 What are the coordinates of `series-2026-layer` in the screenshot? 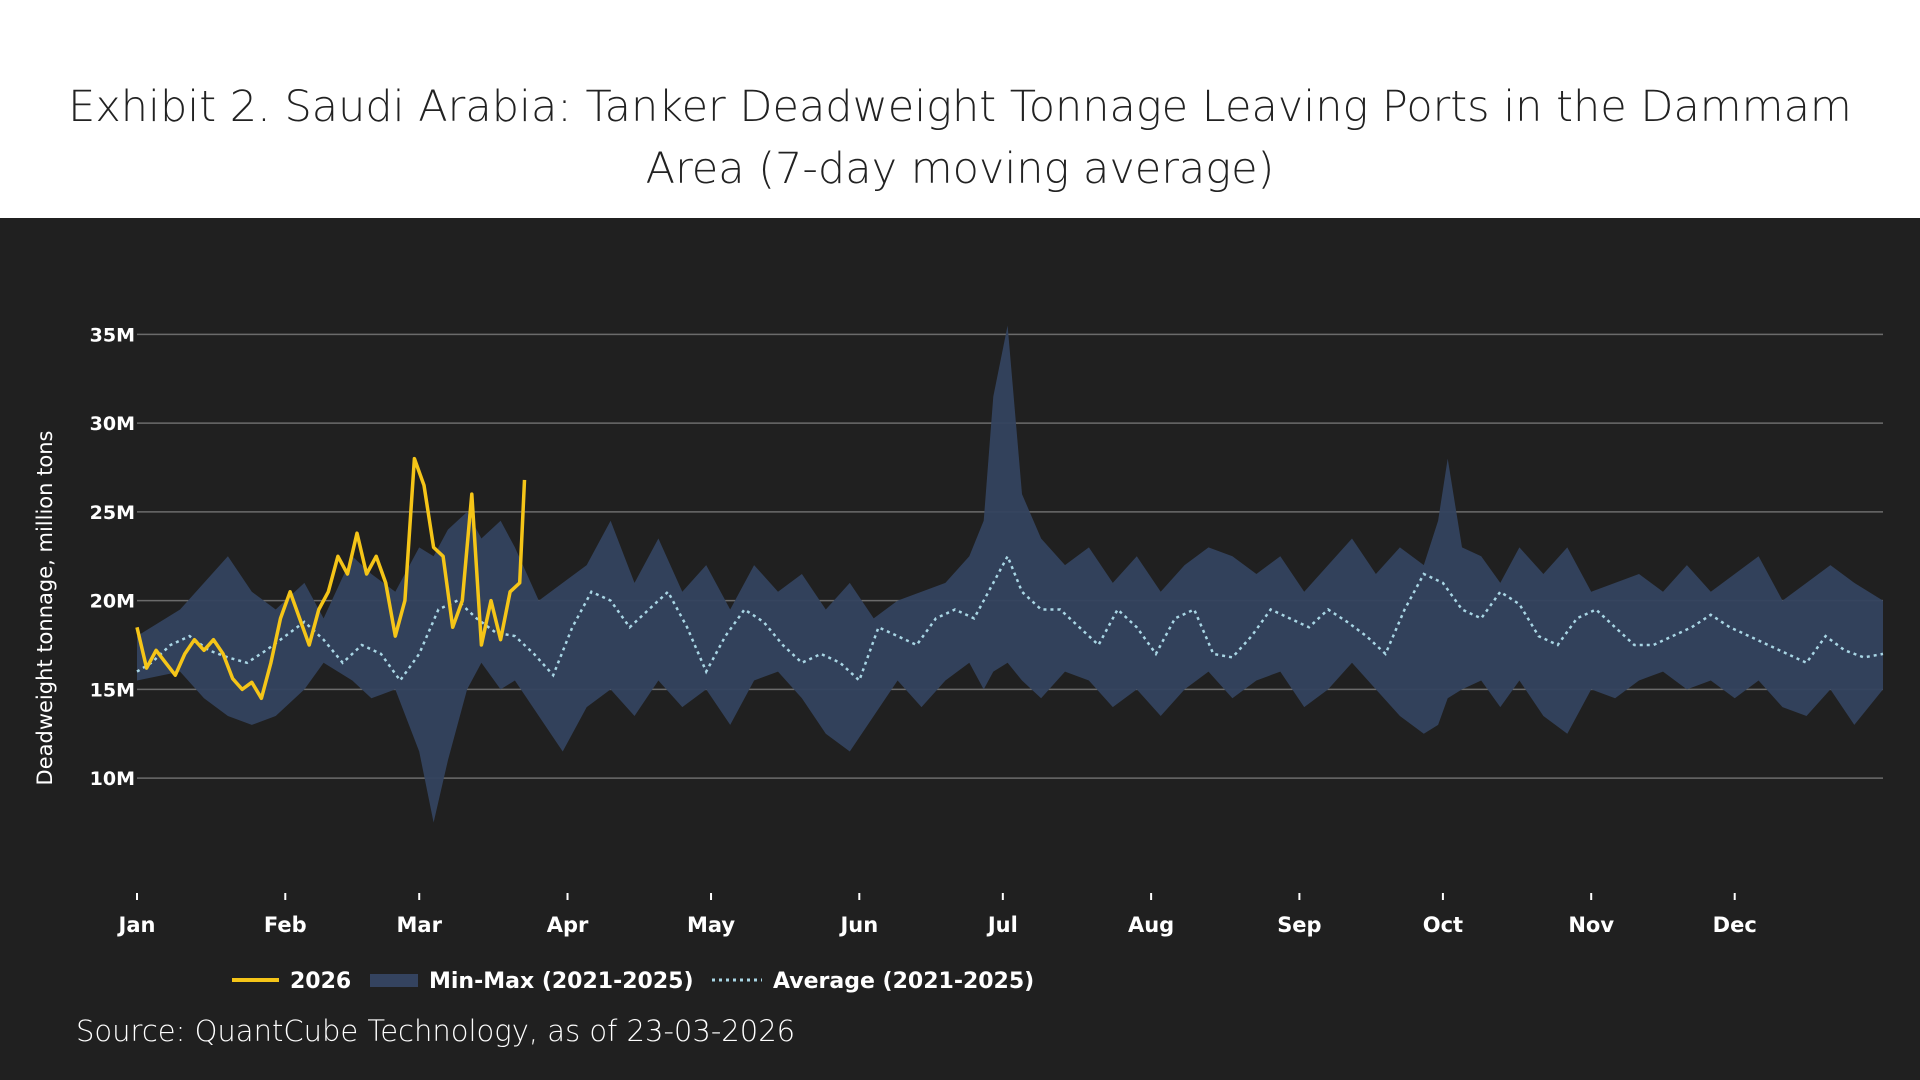 It's located at (331, 578).